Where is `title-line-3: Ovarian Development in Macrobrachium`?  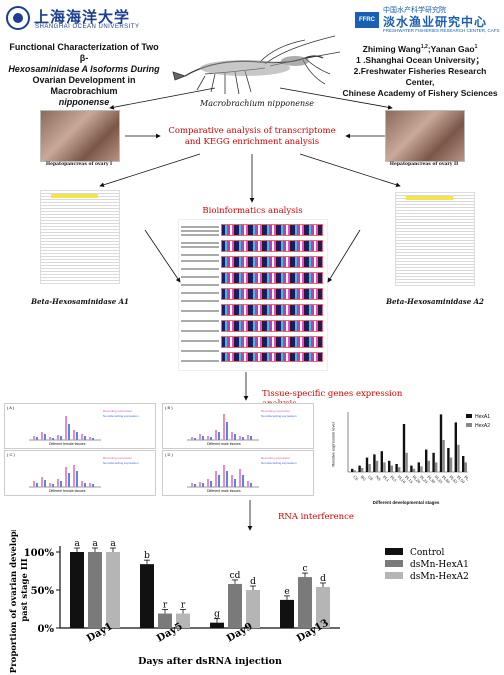
title-line-3: Ovarian Development in Macrobrachium is located at coordinates (84, 85).